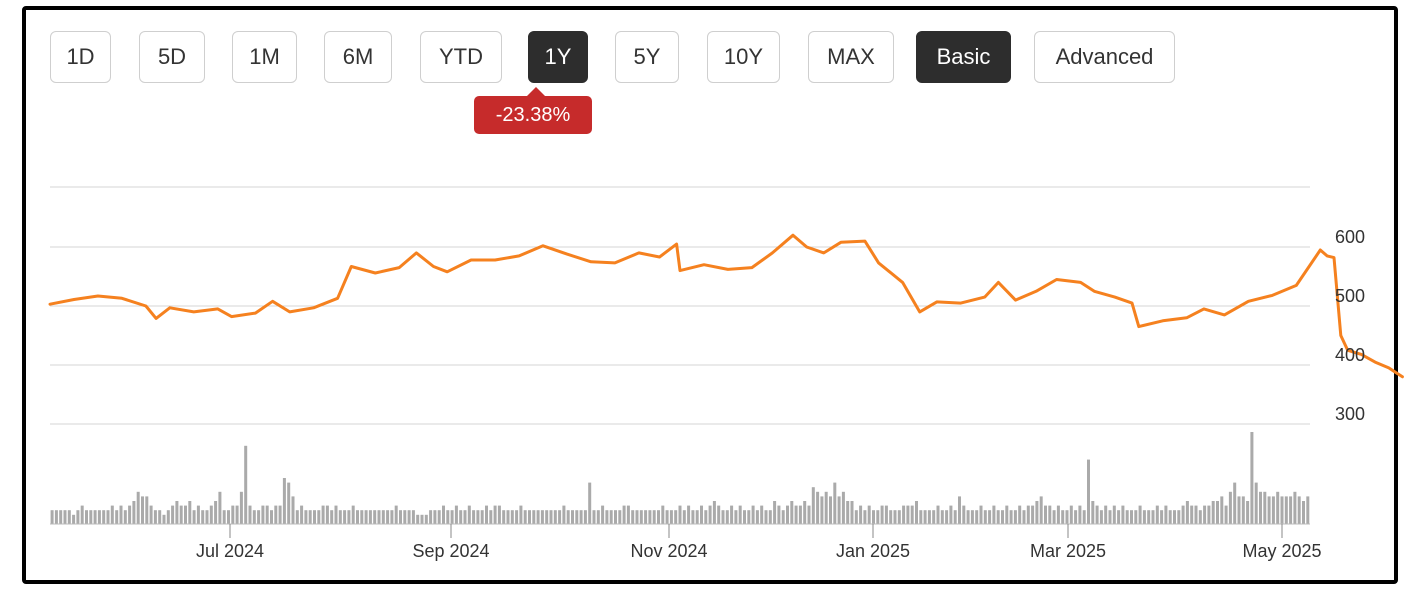 The image size is (1426, 596). Describe the element at coordinates (963, 57) in the screenshot. I see `range-button-basic: Basic` at that location.